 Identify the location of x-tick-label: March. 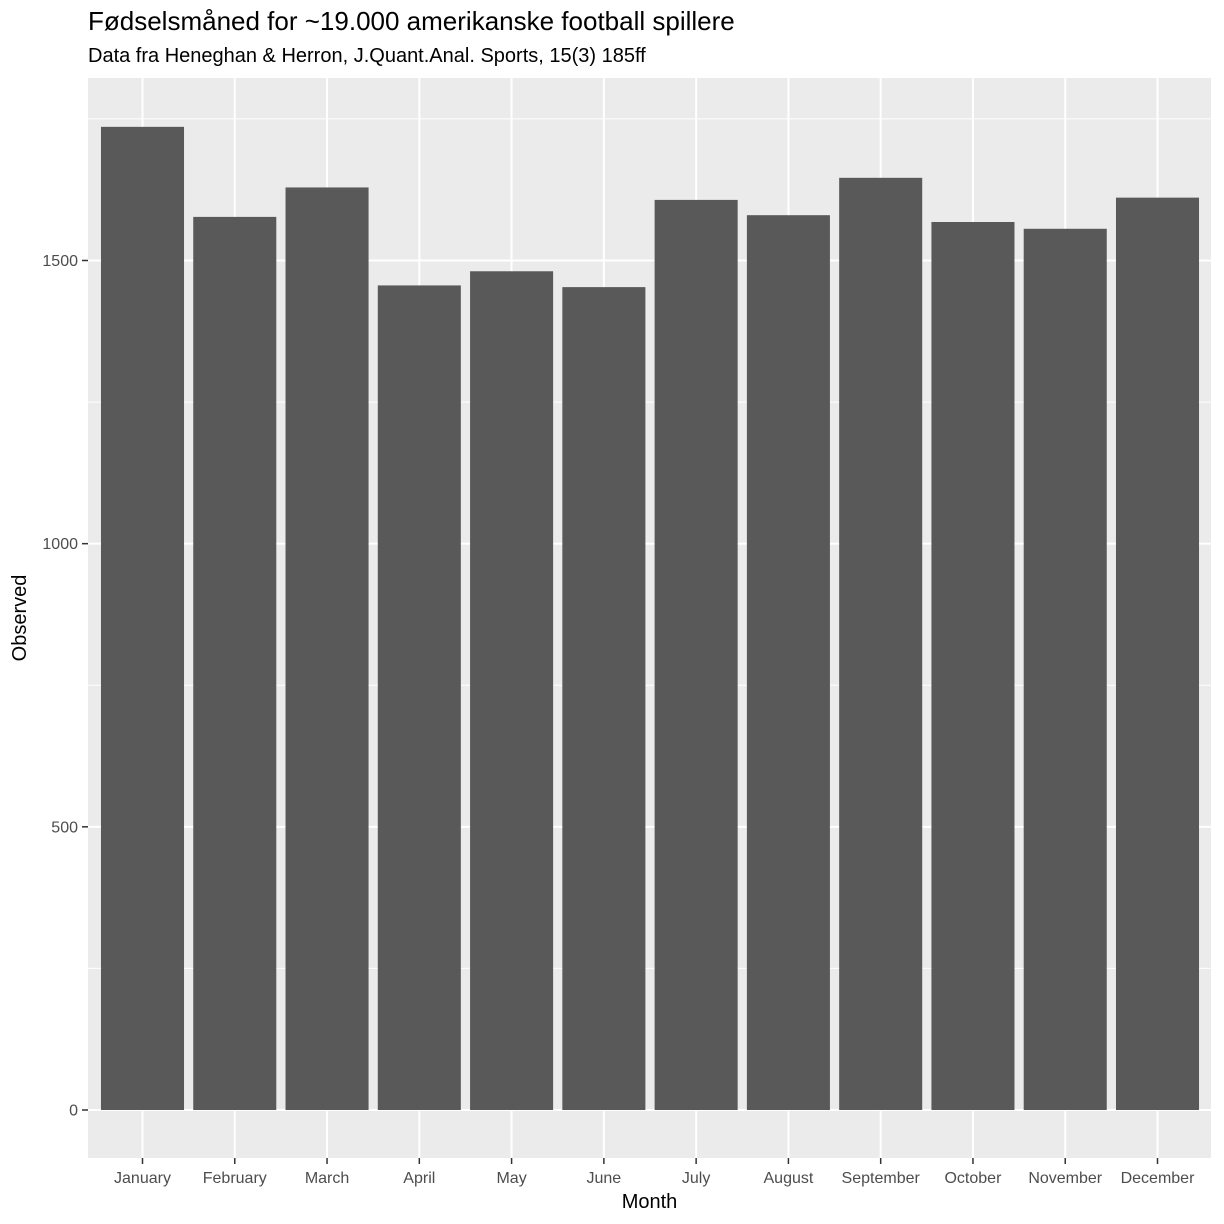
(327, 1178).